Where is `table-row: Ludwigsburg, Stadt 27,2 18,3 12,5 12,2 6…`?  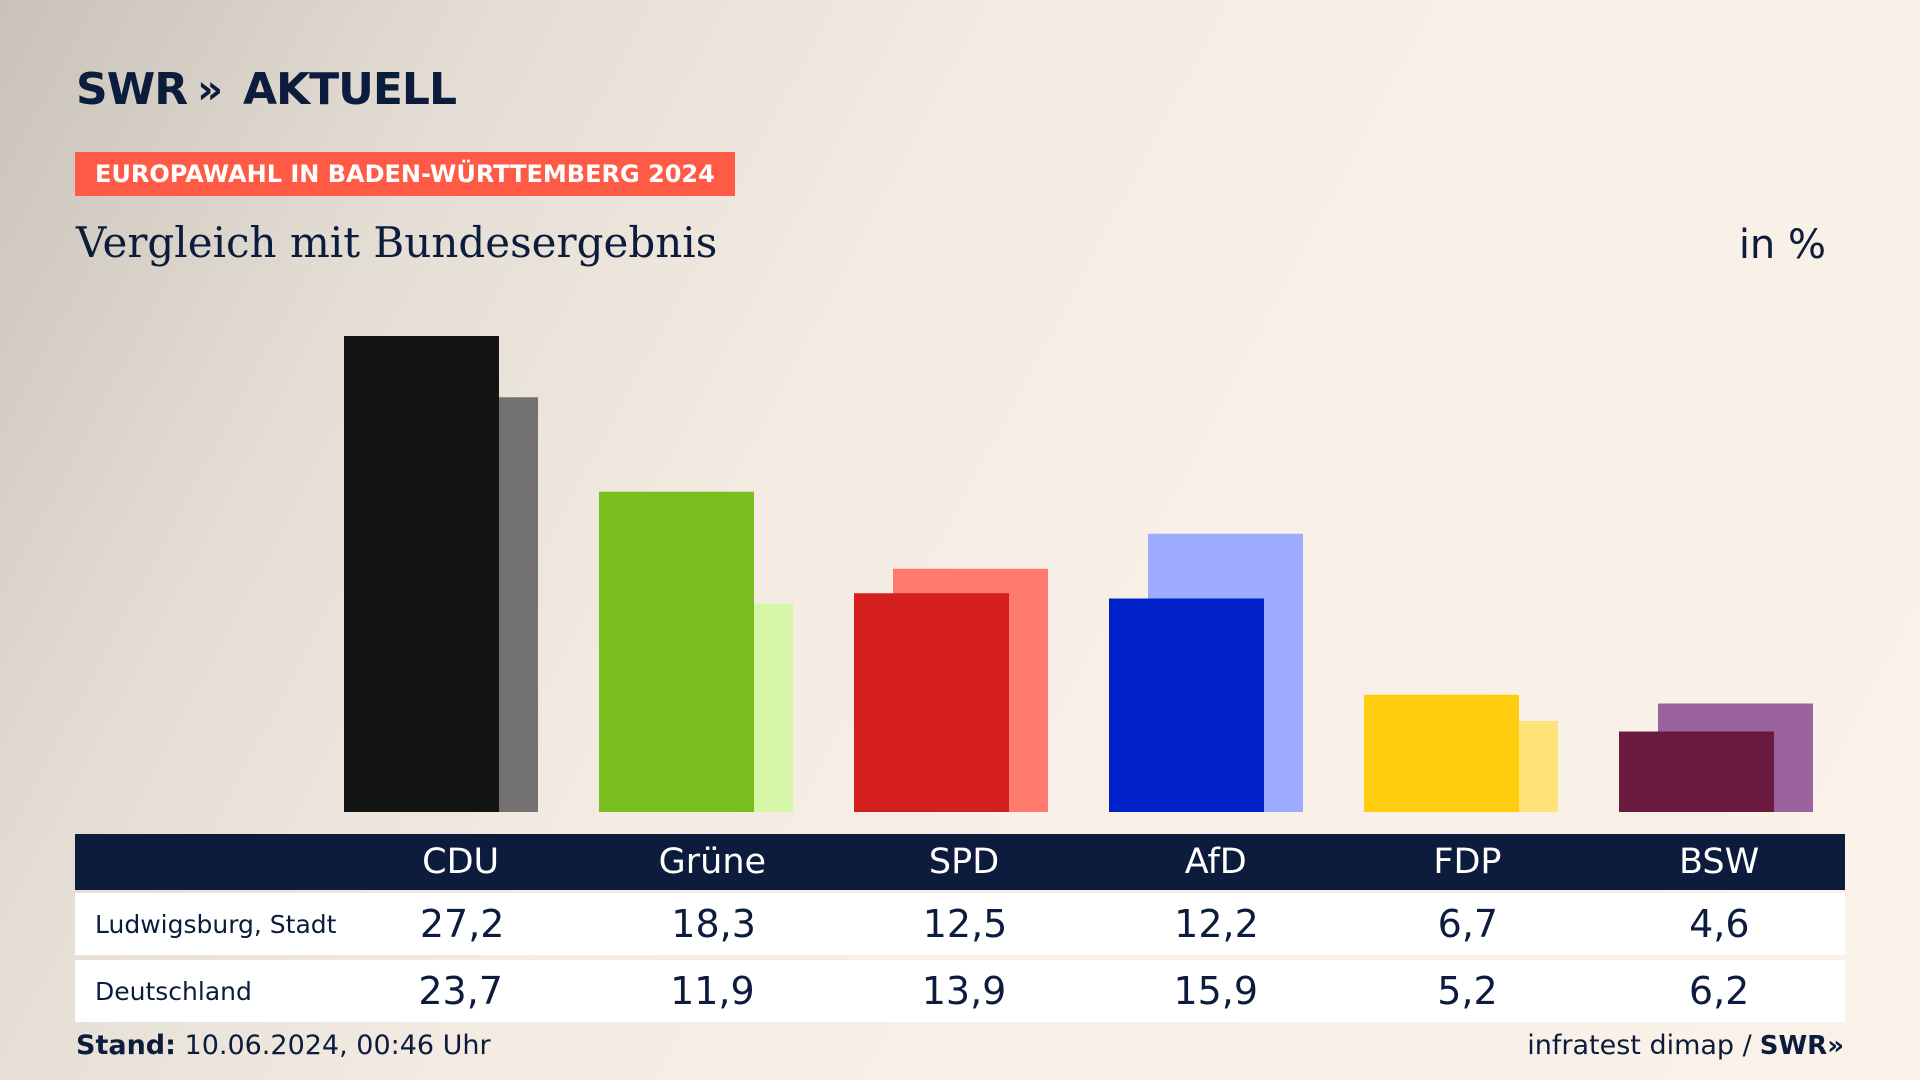
table-row: Ludwigsburg, Stadt 27,2 18,3 12,5 12,2 6… is located at coordinates (960, 924).